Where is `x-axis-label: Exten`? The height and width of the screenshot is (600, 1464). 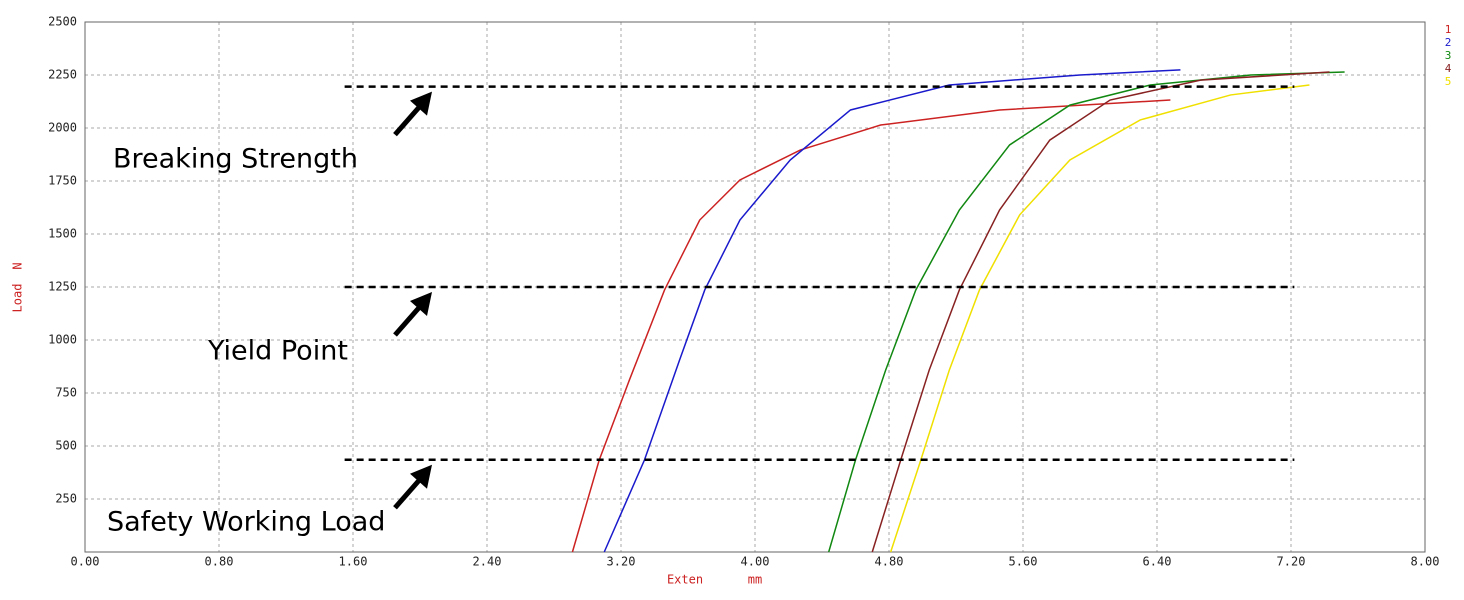
x-axis-label: Exten is located at coordinates (685, 580).